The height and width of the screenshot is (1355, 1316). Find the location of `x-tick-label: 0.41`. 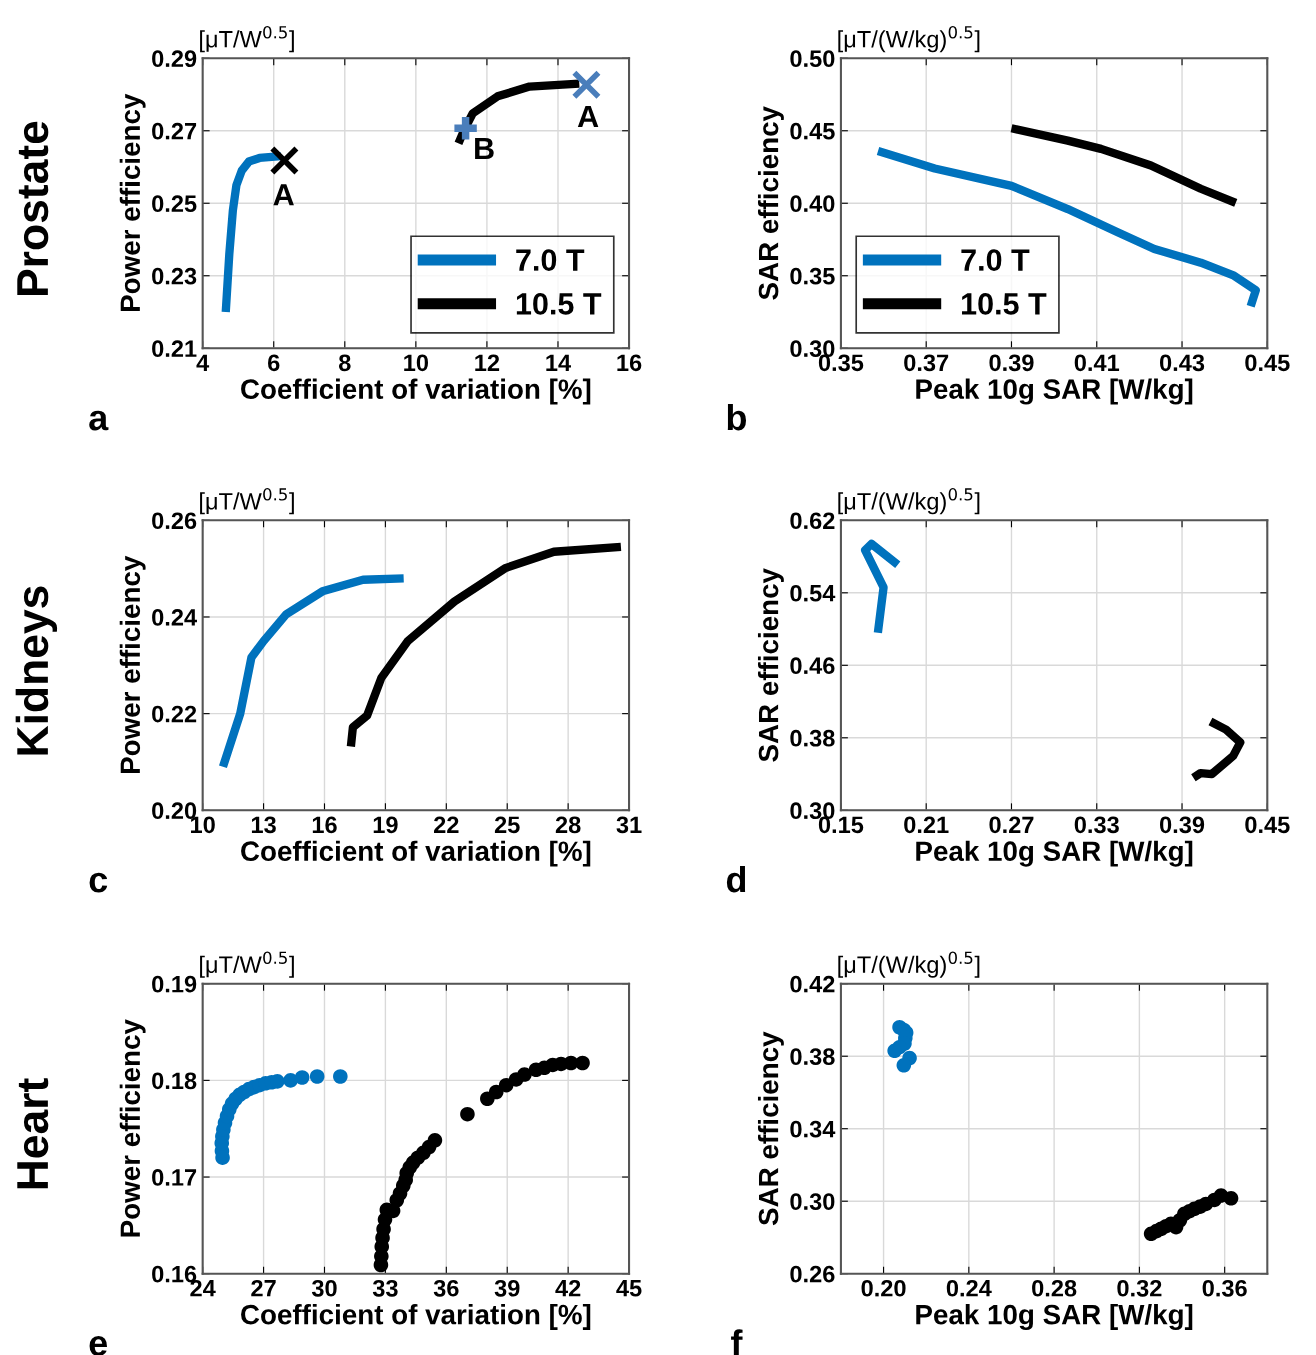

x-tick-label: 0.41 is located at coordinates (1097, 363).